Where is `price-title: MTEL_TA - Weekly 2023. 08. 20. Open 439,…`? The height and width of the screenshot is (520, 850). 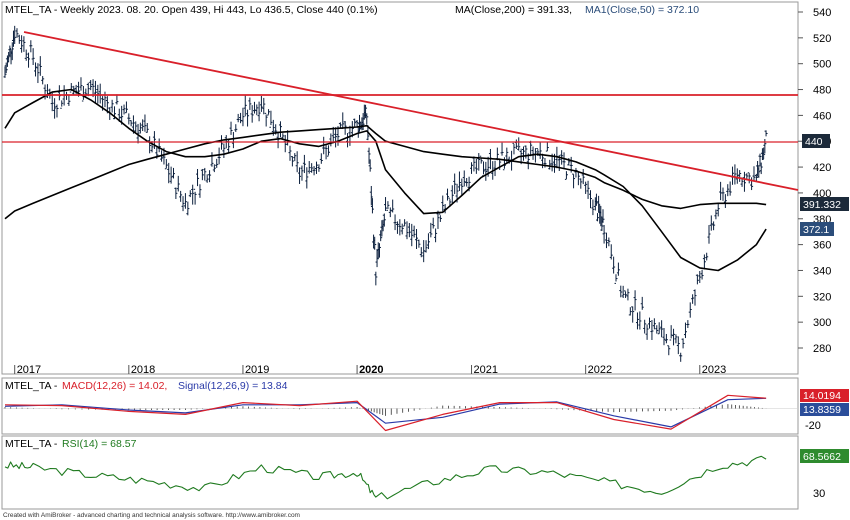
price-title: MTEL_TA - Weekly 2023. 08. 20. Open 439,… is located at coordinates (191, 10).